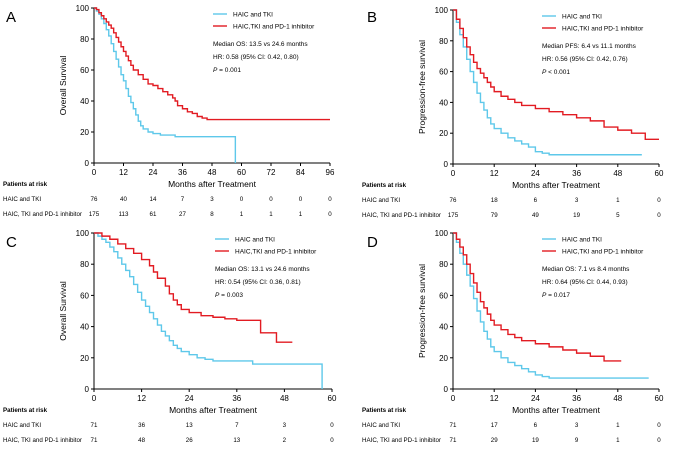  Describe the element at coordinates (618, 215) in the screenshot. I see `risk-count: 5` at that location.